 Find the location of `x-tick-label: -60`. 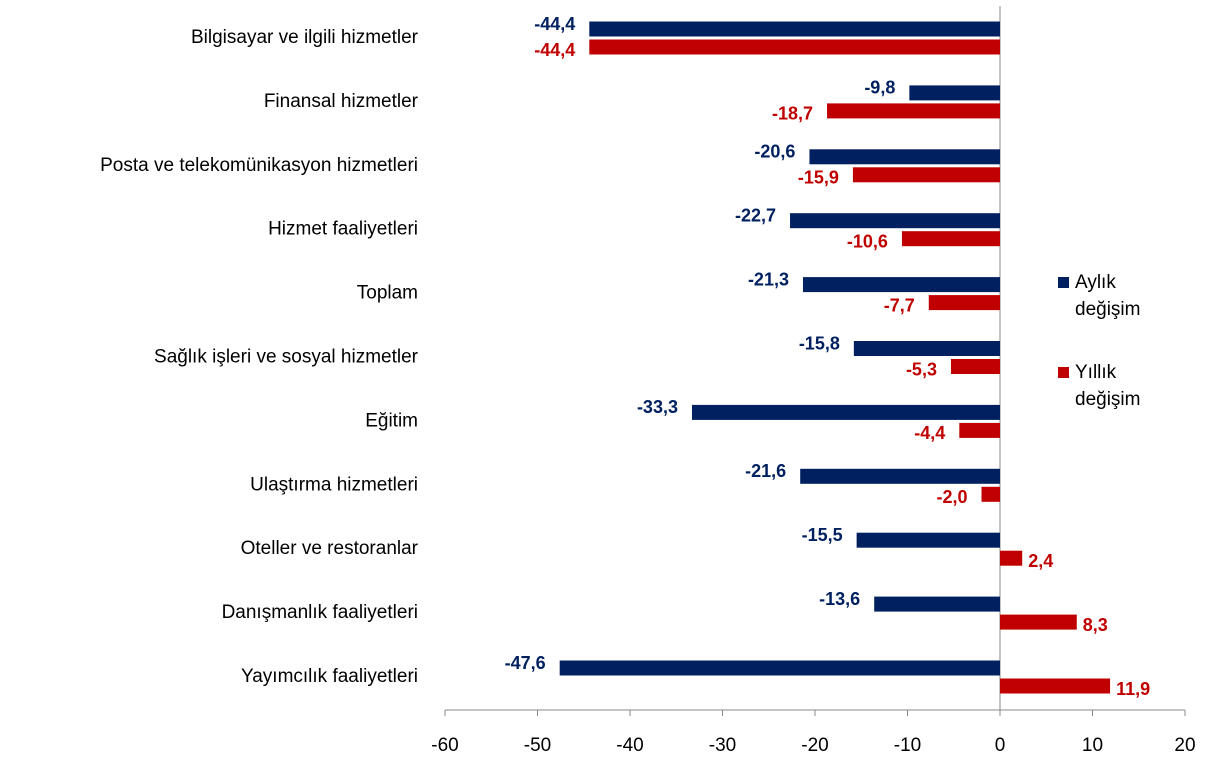

x-tick-label: -60 is located at coordinates (444, 745).